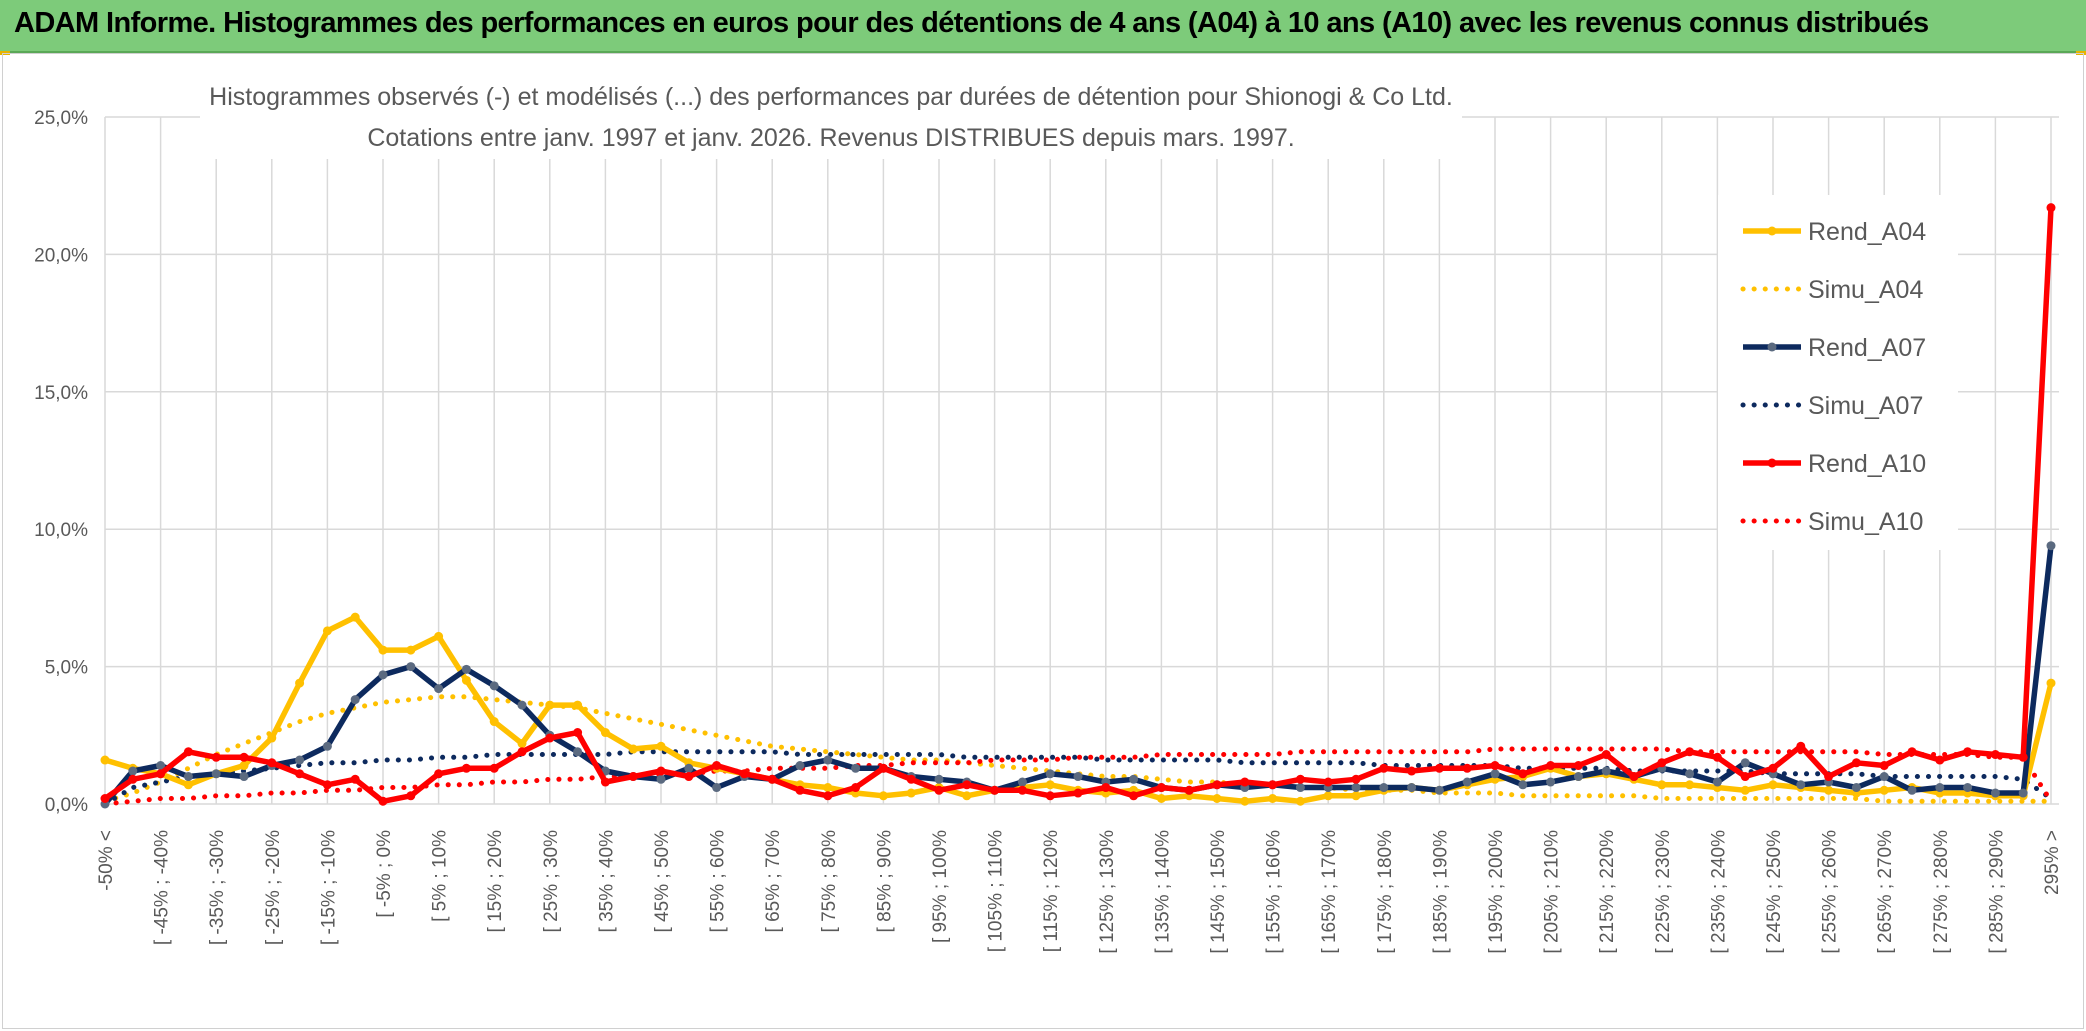 The width and height of the screenshot is (2086, 1031). Describe the element at coordinates (61, 530) in the screenshot. I see `y-tick-label: 10,0%` at that location.